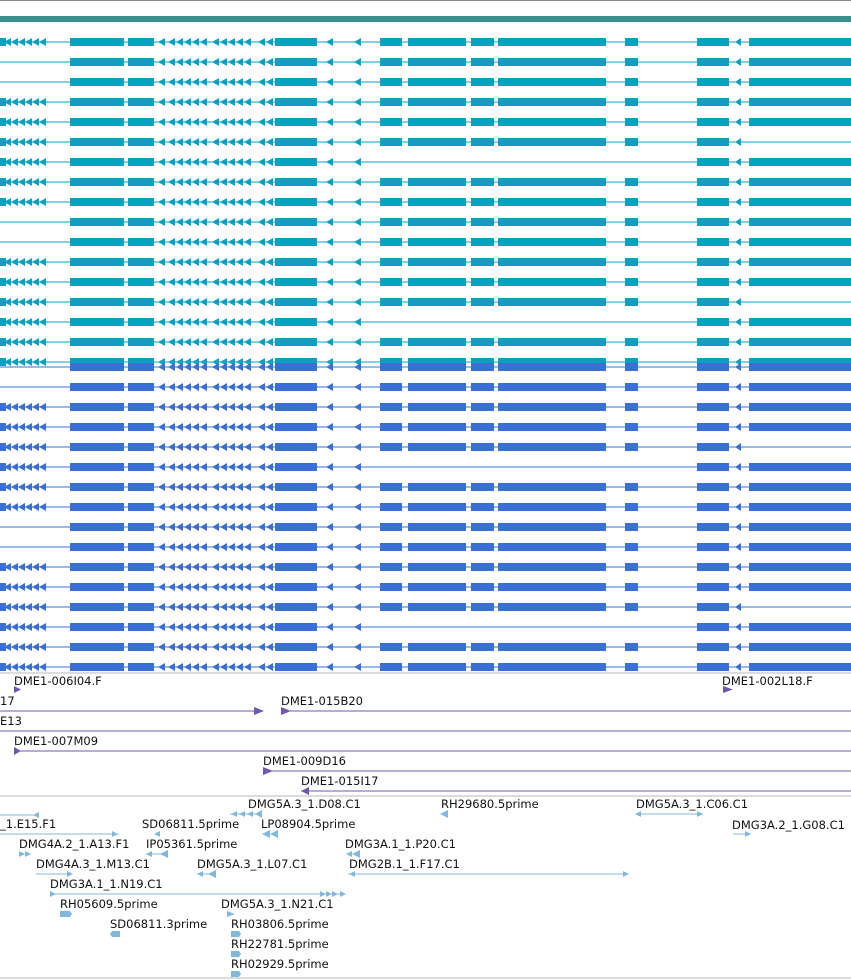 The image size is (851, 980). I want to click on est-label: DMG4A.2_1.A13.F1, so click(74, 844).